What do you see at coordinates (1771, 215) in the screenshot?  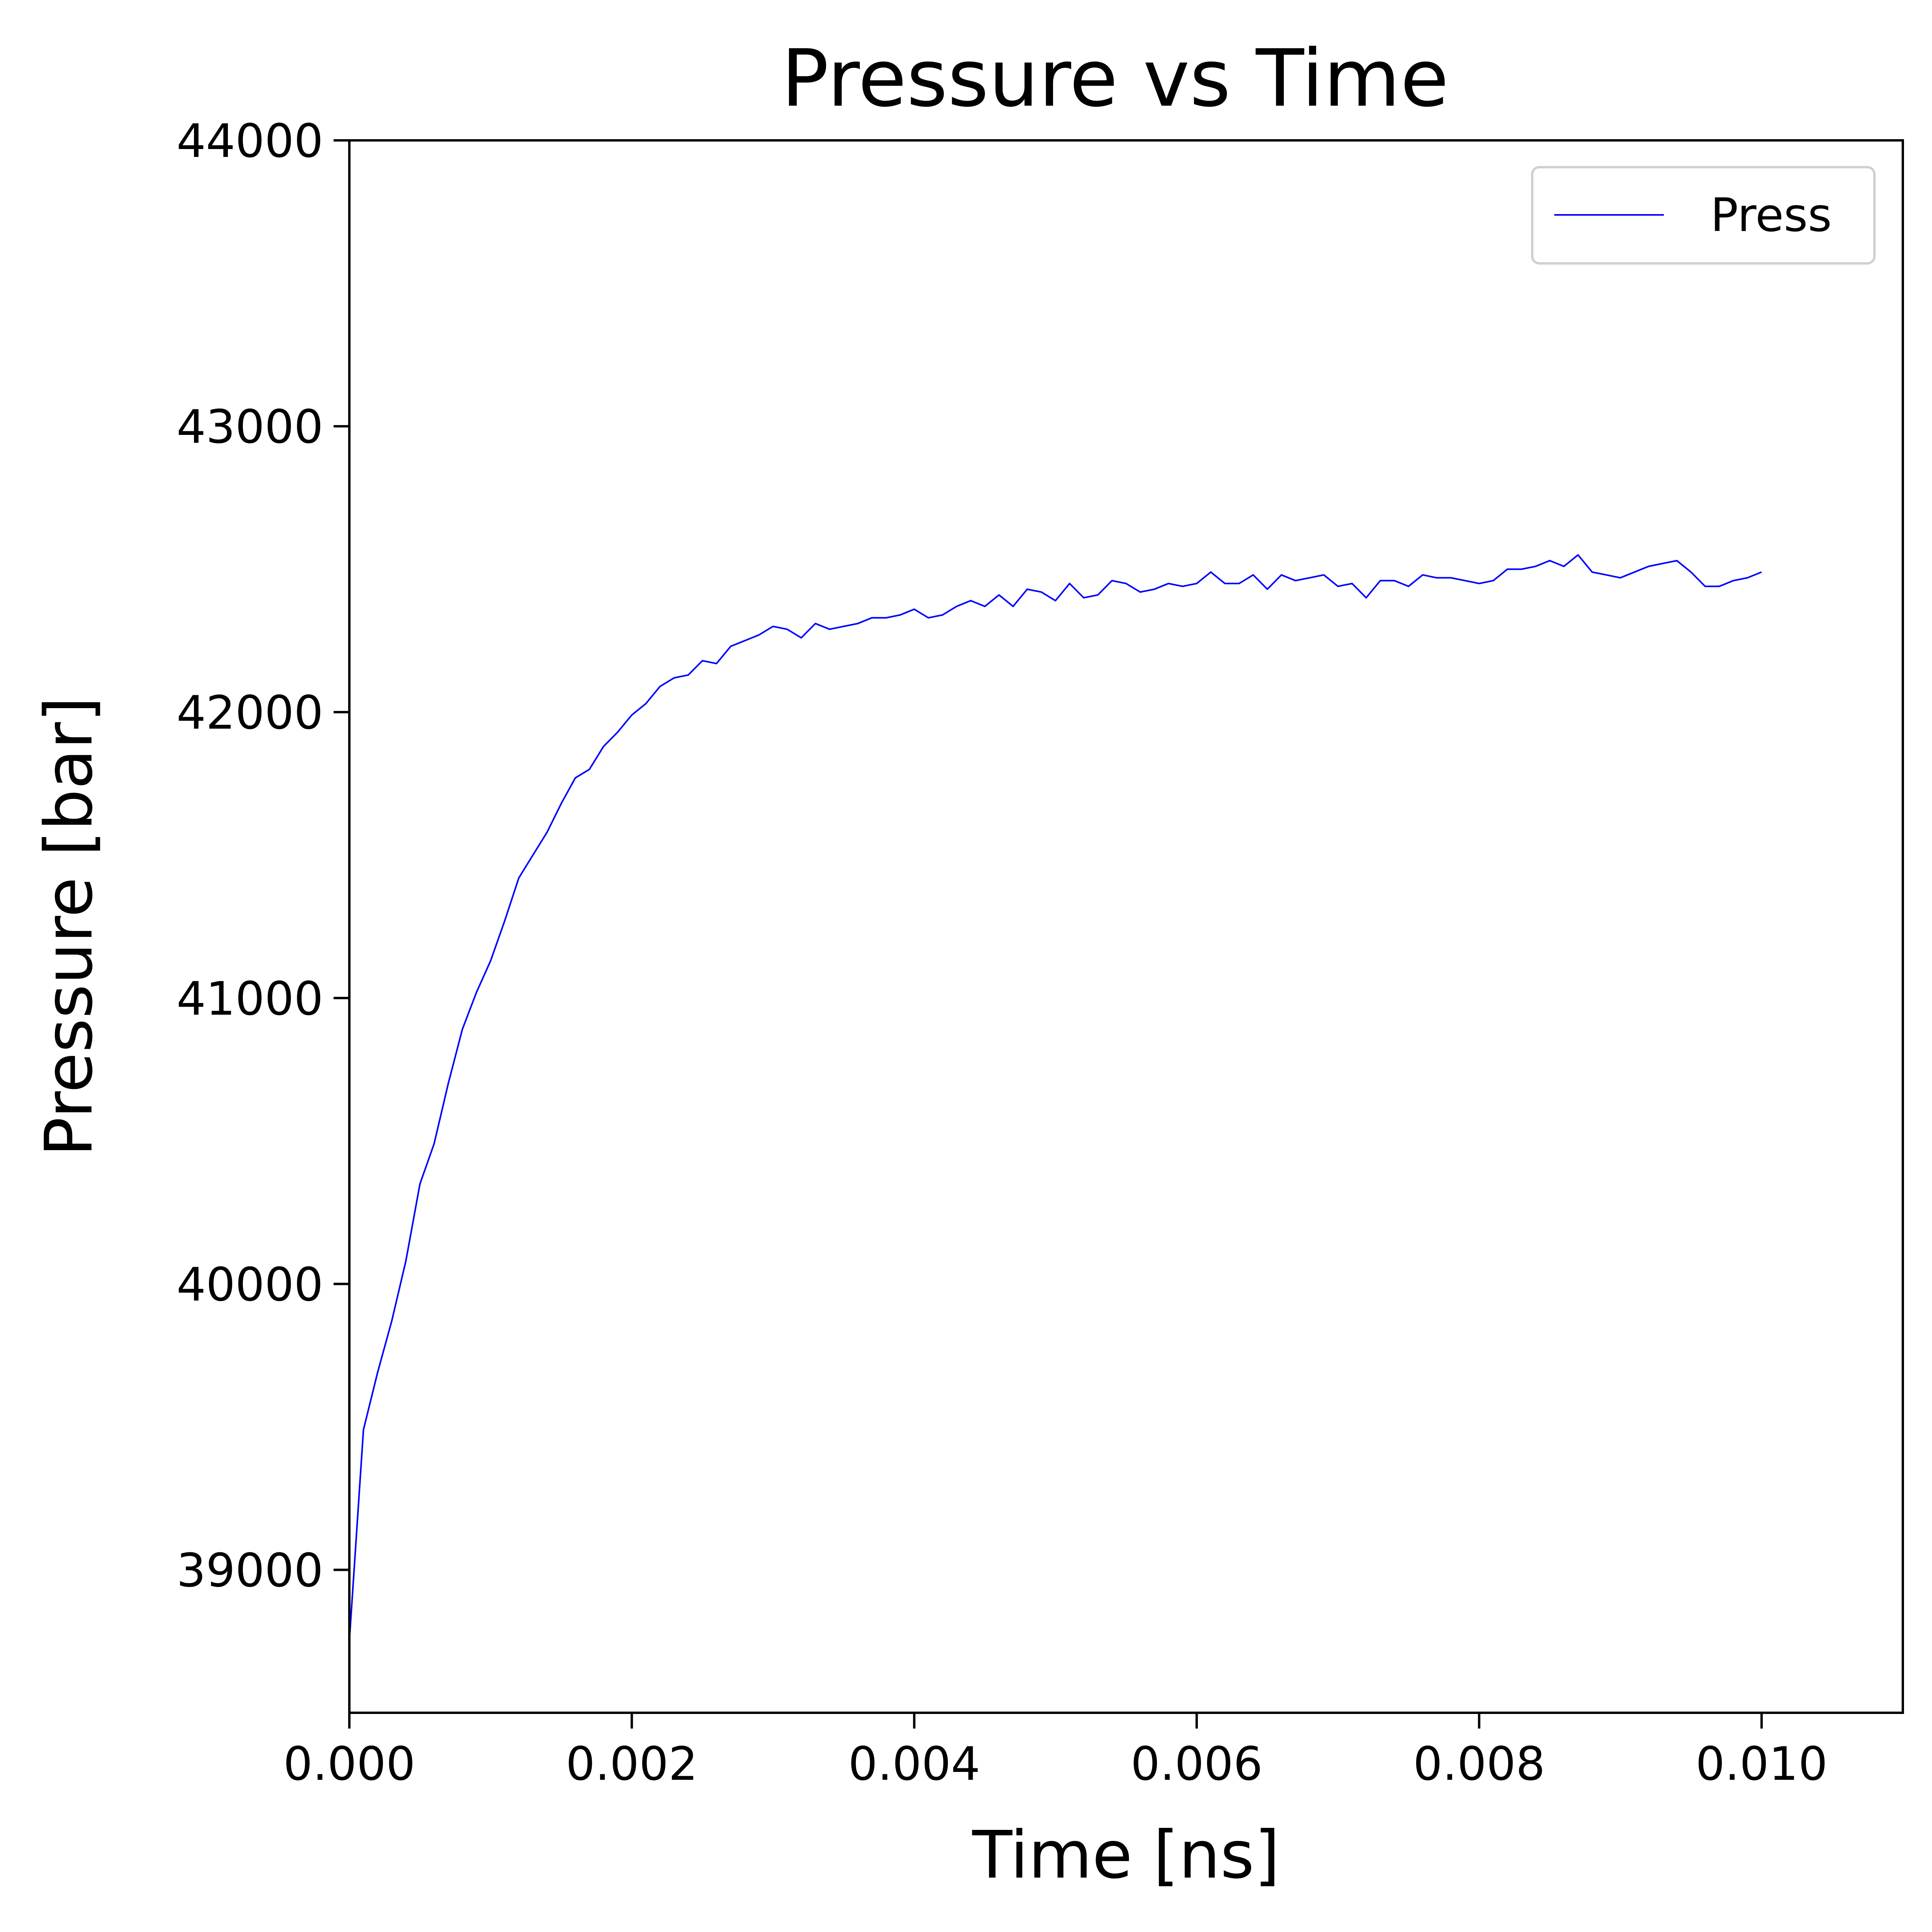 I see `legend-label-press: Press` at bounding box center [1771, 215].